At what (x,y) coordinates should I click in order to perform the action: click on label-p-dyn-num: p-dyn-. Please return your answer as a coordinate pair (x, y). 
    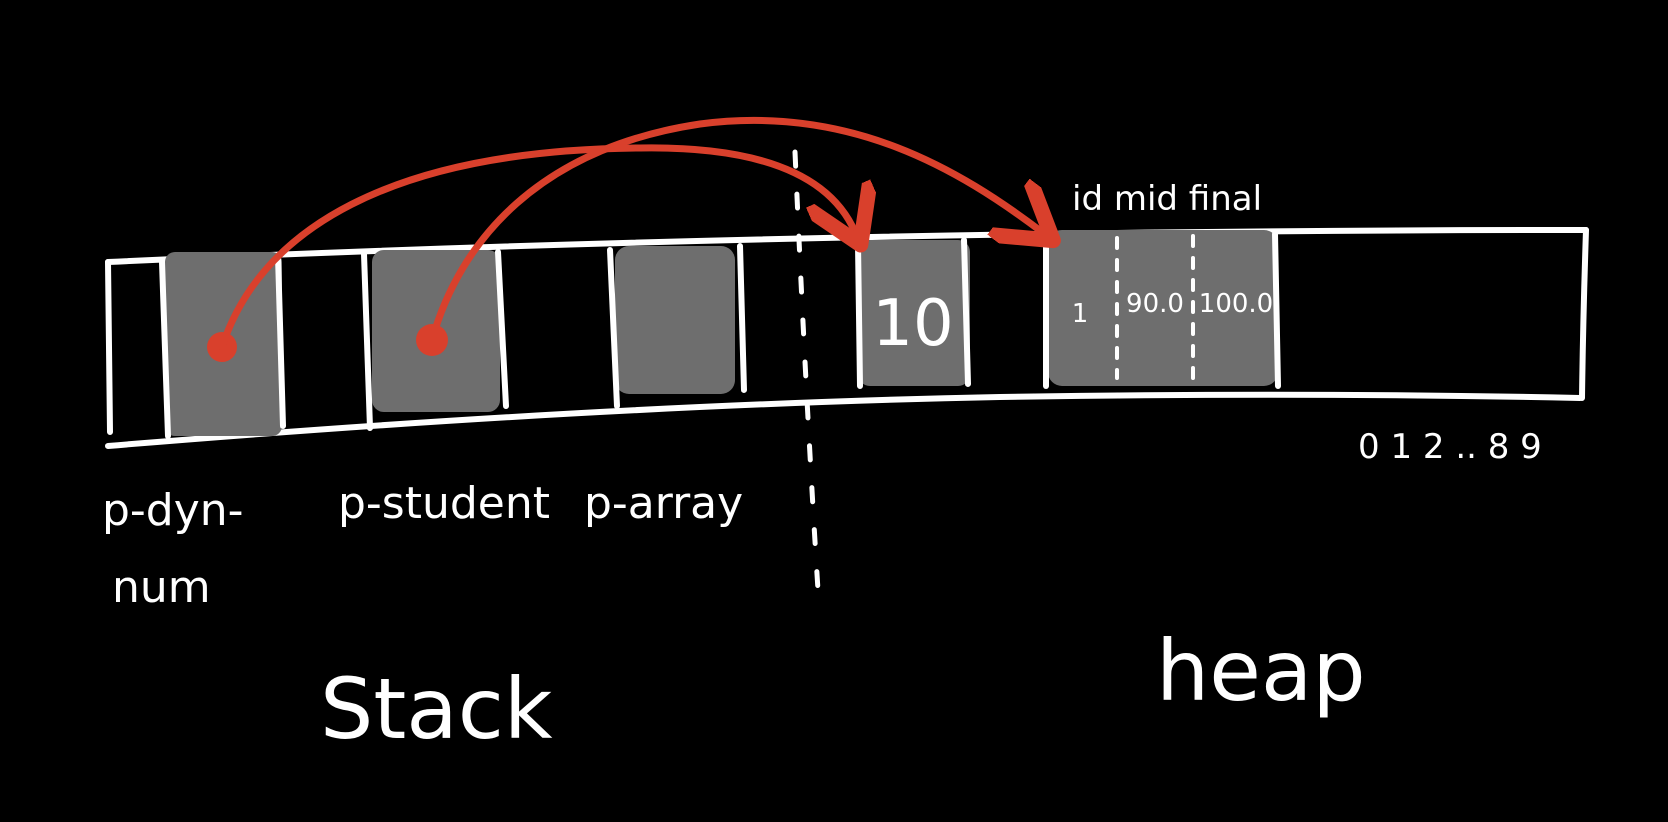
    Looking at the image, I should click on (173, 510).